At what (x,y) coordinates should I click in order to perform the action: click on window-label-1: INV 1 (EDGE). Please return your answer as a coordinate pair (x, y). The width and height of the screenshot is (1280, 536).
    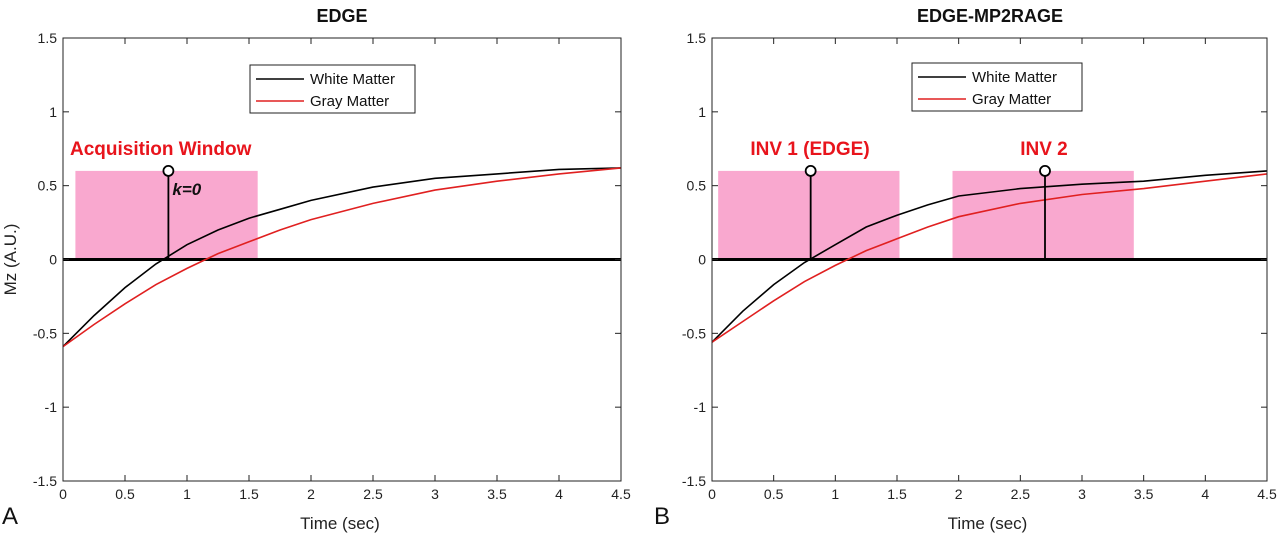
    Looking at the image, I should click on (809, 149).